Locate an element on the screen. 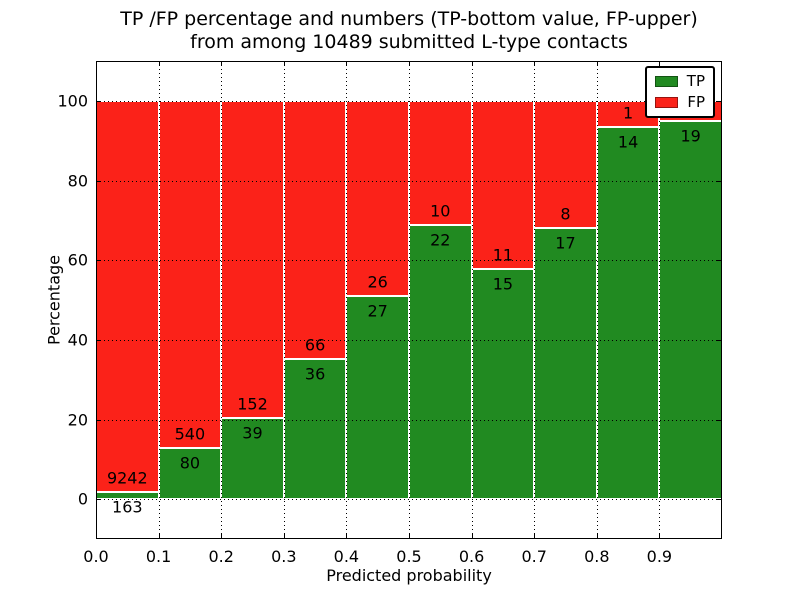 The width and height of the screenshot is (800, 600). bar-value-label-tp: 22 is located at coordinates (440, 240).